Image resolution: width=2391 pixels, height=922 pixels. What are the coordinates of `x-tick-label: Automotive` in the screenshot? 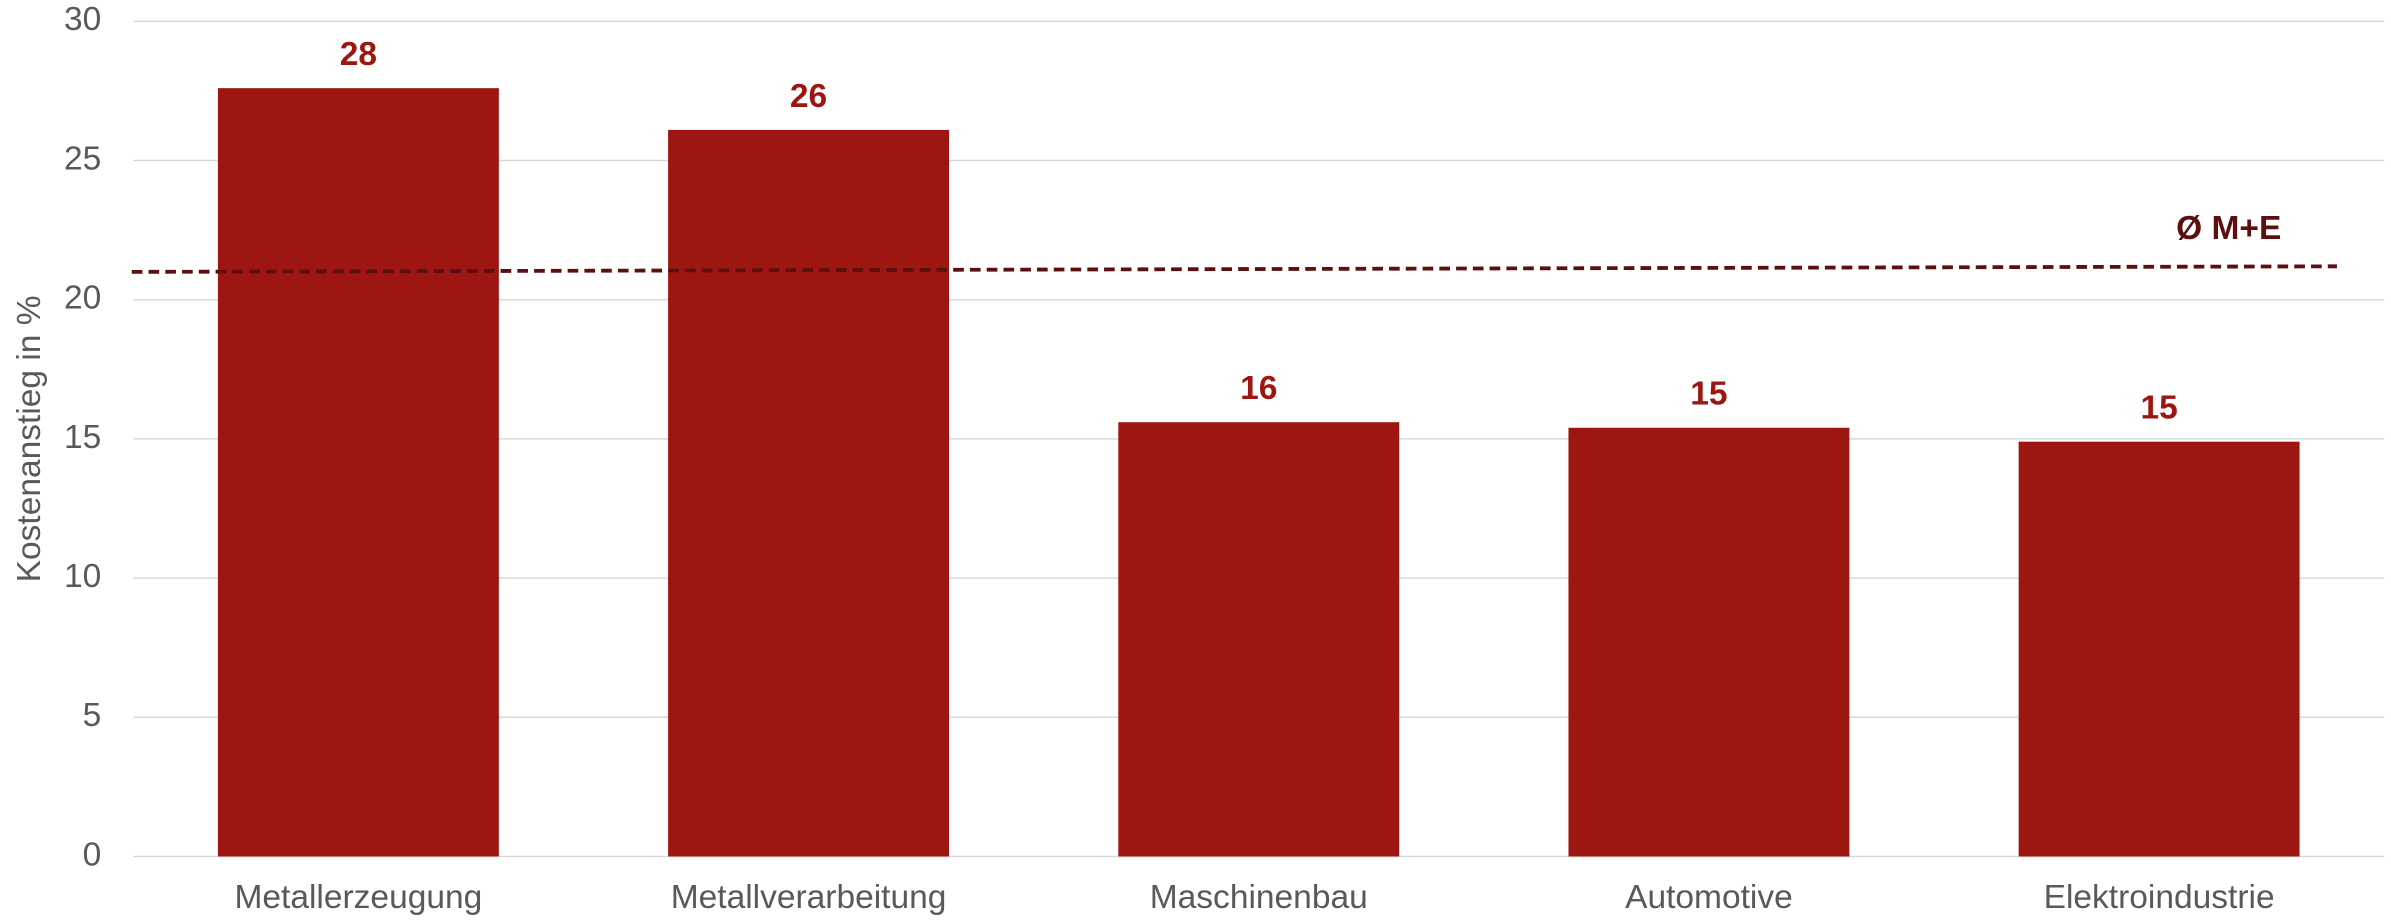 It's located at (1709, 897).